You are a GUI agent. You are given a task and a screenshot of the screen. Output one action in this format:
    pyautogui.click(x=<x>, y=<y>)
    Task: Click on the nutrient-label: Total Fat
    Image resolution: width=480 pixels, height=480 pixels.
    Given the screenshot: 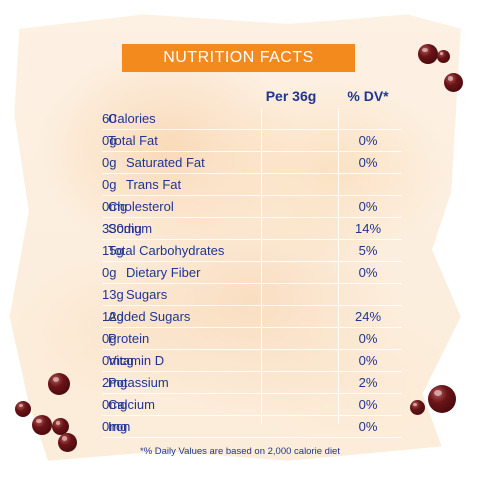 What is the action you would take?
    pyautogui.click(x=133, y=140)
    